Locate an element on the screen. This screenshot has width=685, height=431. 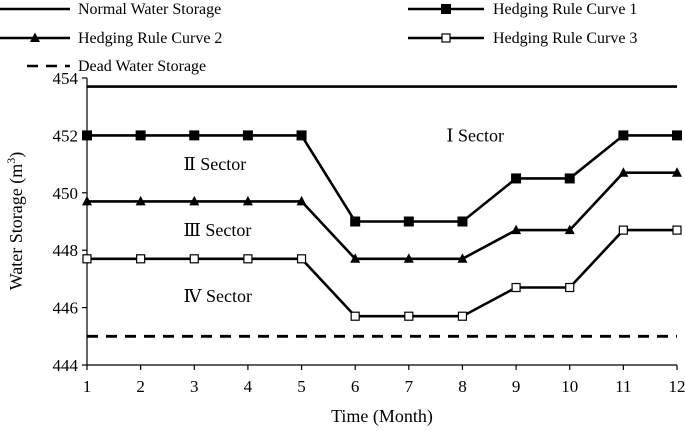
x-tick-label: 4 is located at coordinates (248, 386).